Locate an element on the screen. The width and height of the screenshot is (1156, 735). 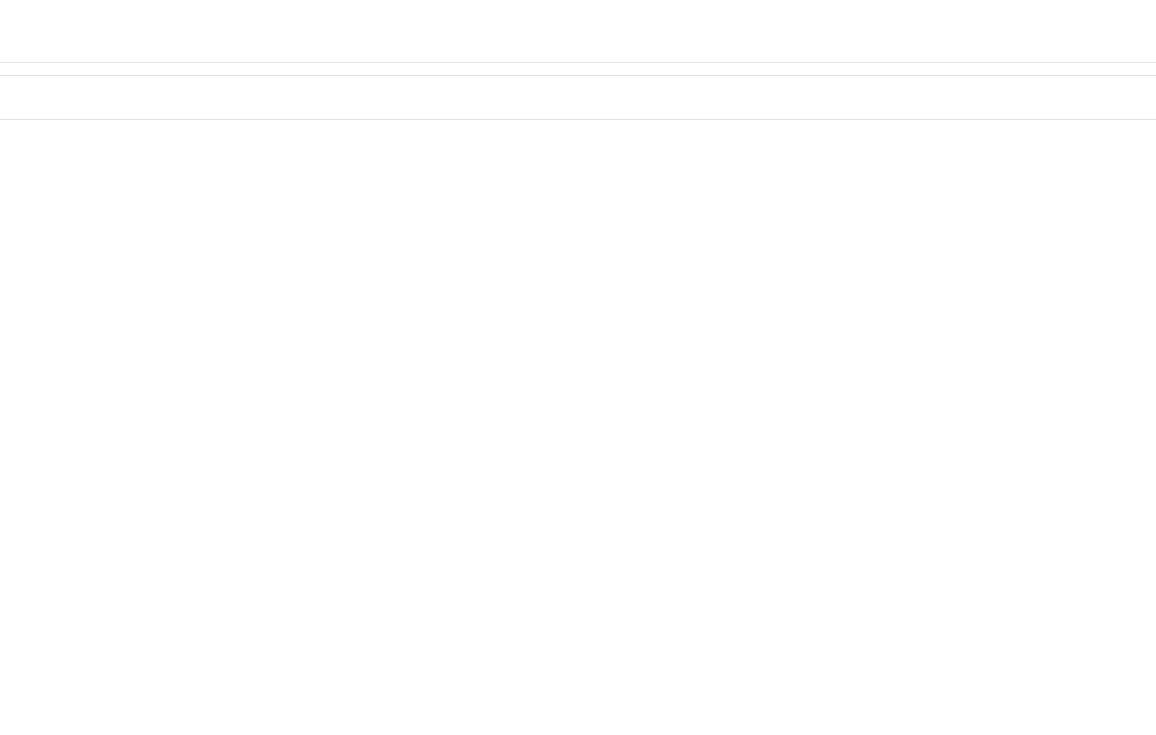
ma-legend is located at coordinates (61, 161).